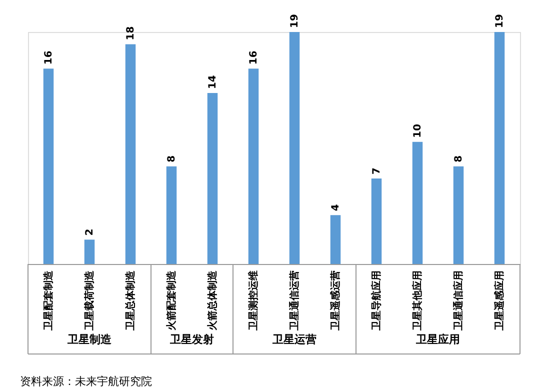 The height and width of the screenshot is (387, 550). Describe the element at coordinates (336, 301) in the screenshot. I see `x-tick-label: 卫星遥感运营` at that location.